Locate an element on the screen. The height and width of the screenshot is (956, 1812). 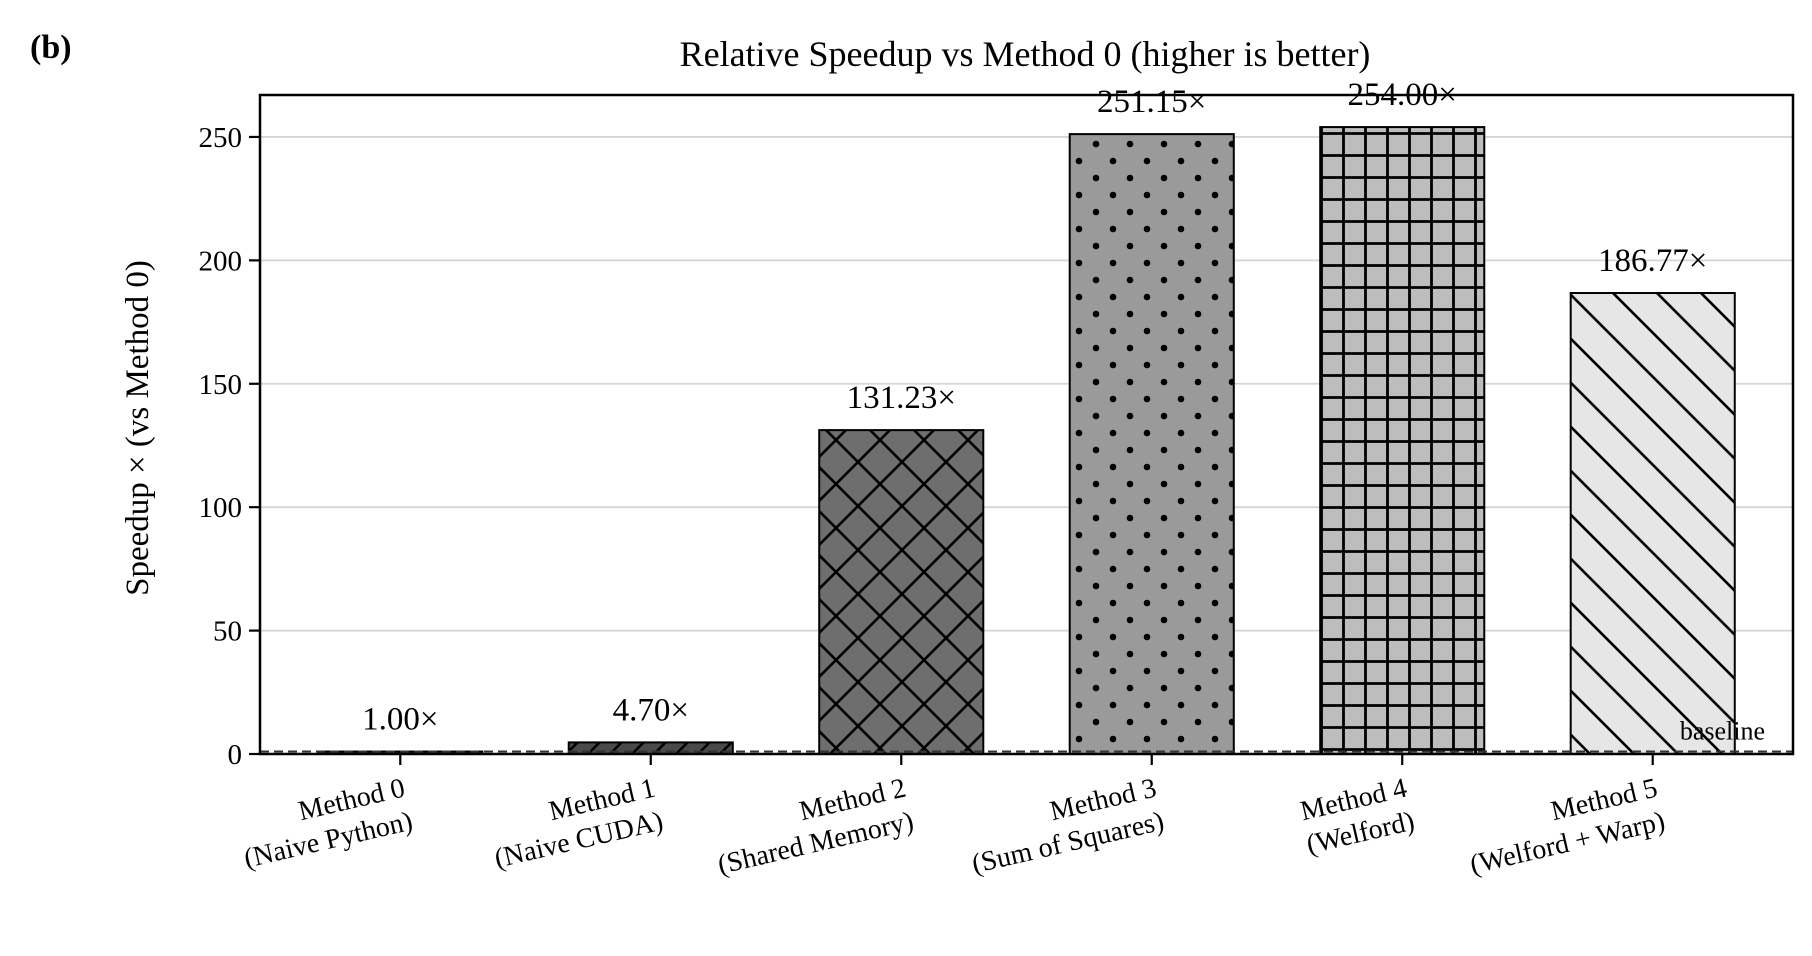
value-label: 254.00× is located at coordinates (1402, 95).